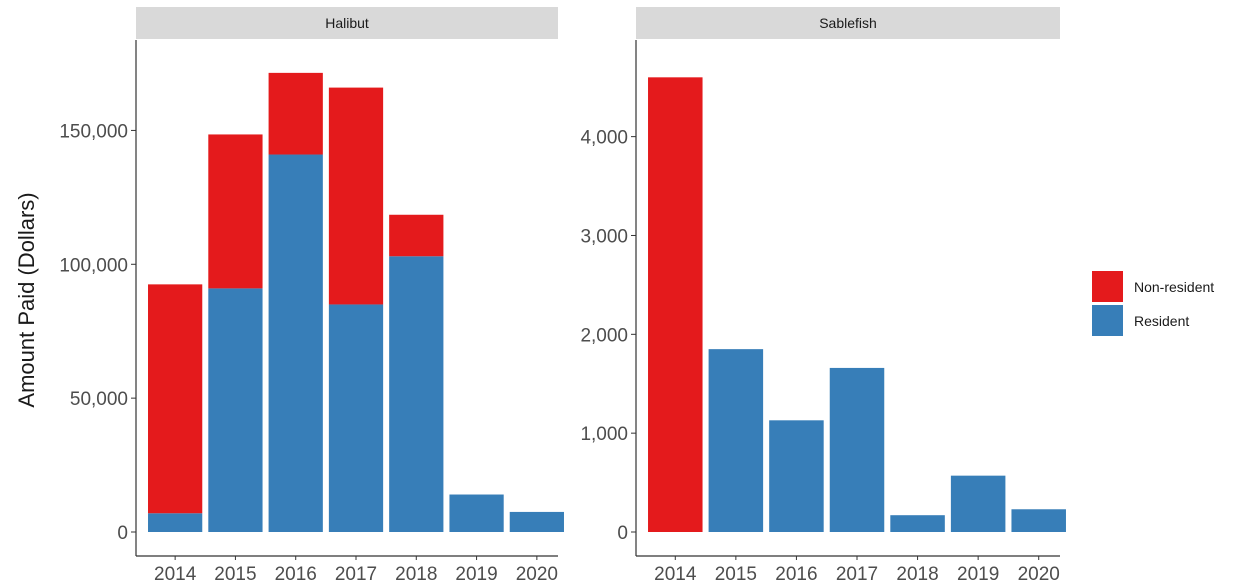  Describe the element at coordinates (295, 113) in the screenshot. I see `bar-non-resident-2016` at that location.